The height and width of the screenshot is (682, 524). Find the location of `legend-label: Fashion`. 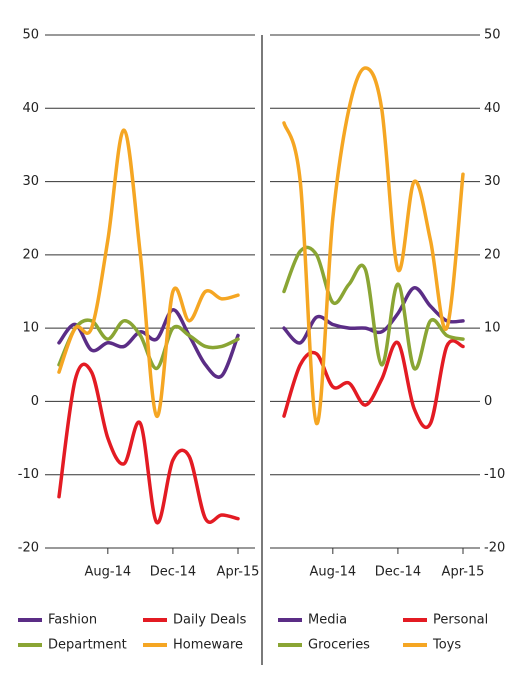

legend-label: Fashion is located at coordinates (72, 620).